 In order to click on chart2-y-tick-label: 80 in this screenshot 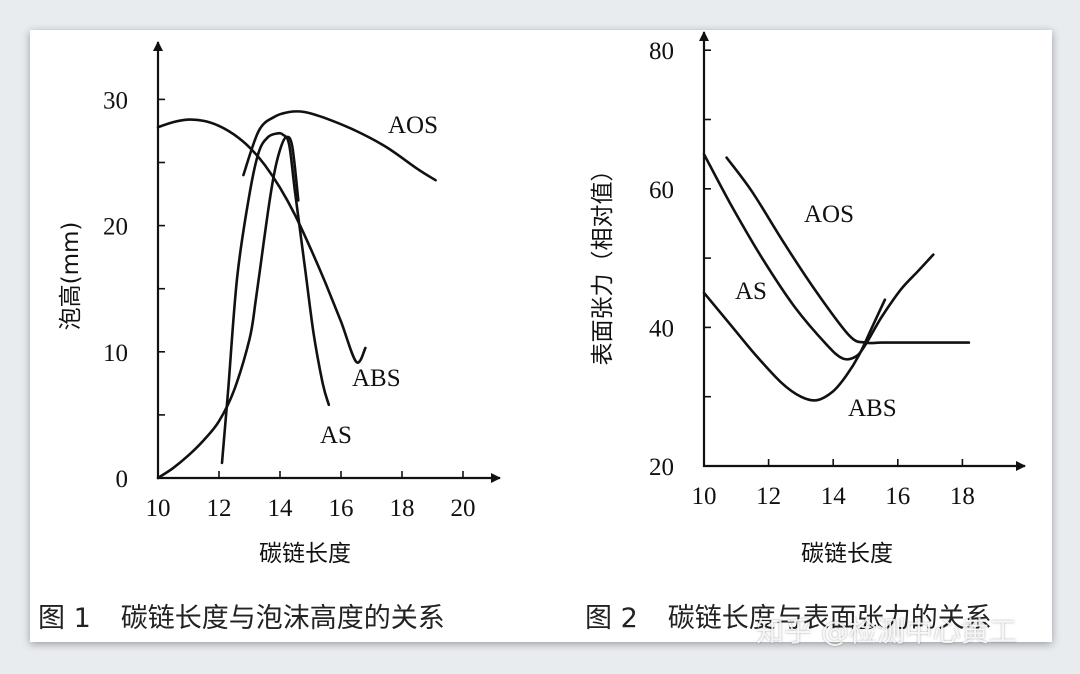, I will do `click(661, 51)`.